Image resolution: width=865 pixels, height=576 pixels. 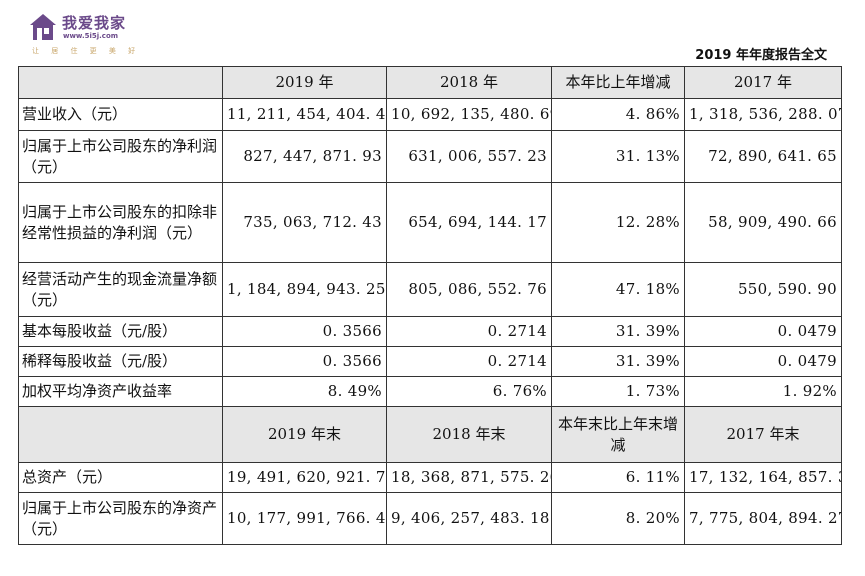 I want to click on row-label: 稀释每股收益（元/股）, so click(x=120, y=361).